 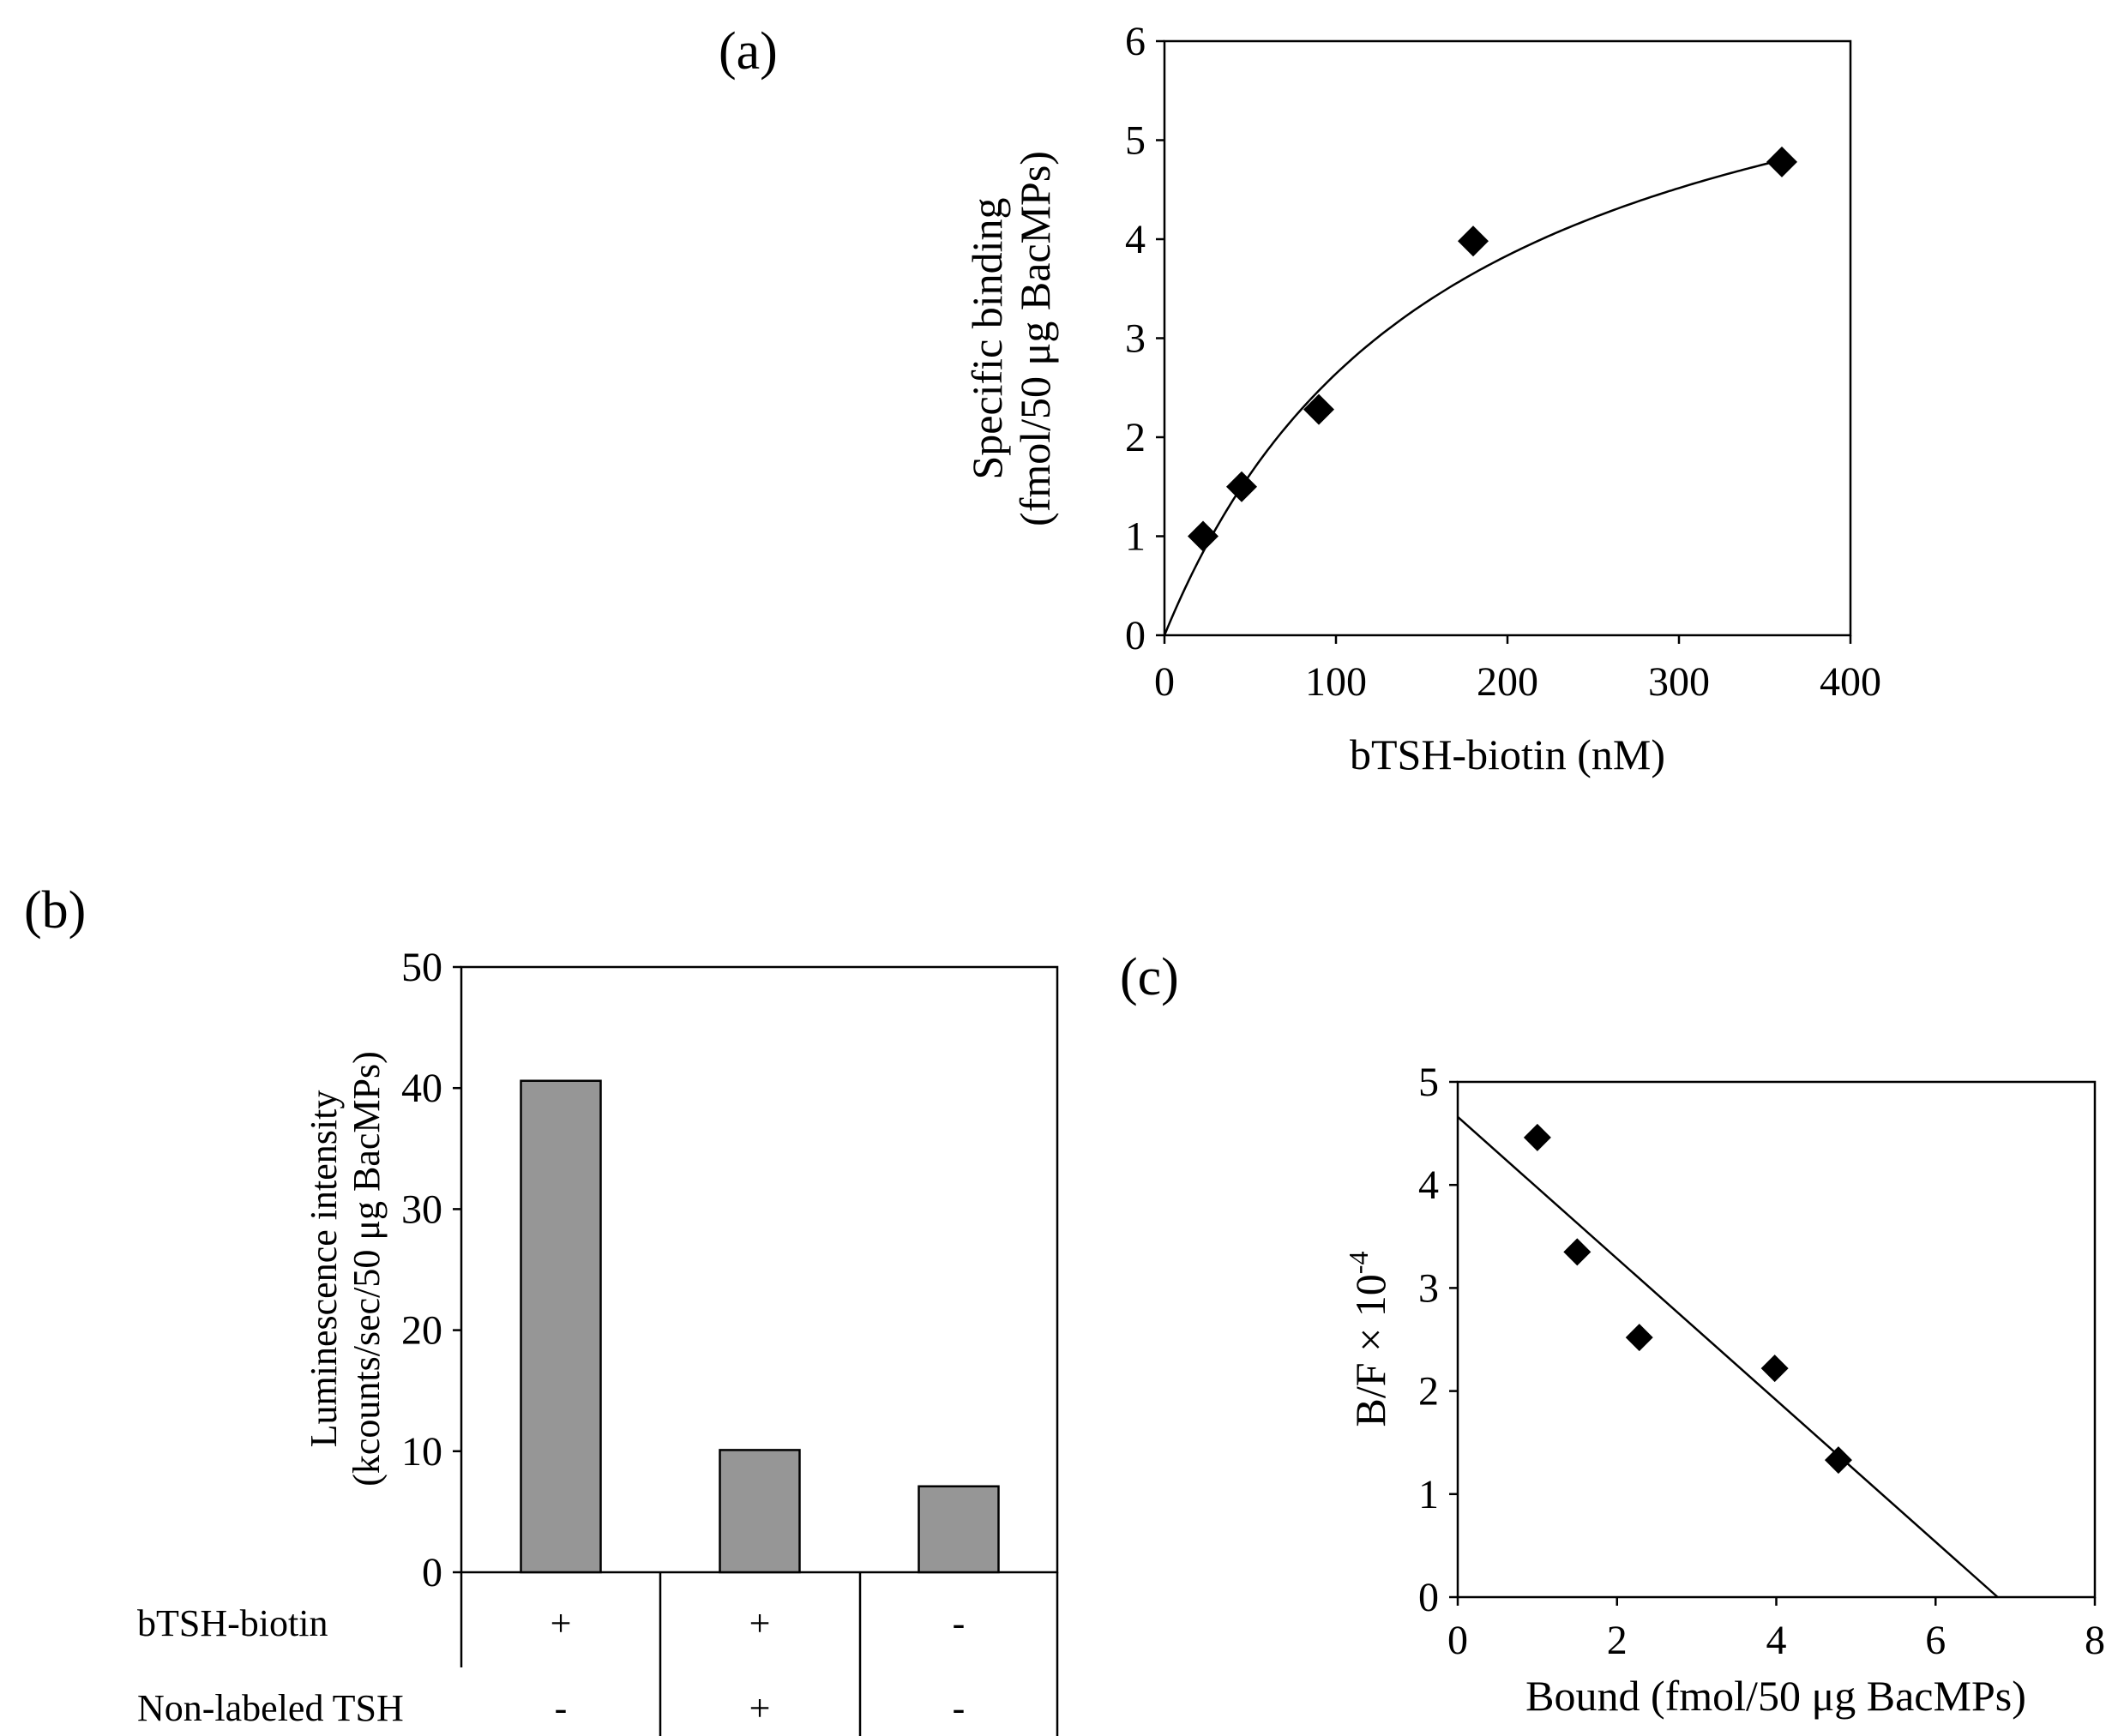 What do you see at coordinates (367, 1269) in the screenshot?
I see `y-axis-title-b-line2: (kcounts/sec/50 μg BacMPs)` at bounding box center [367, 1269].